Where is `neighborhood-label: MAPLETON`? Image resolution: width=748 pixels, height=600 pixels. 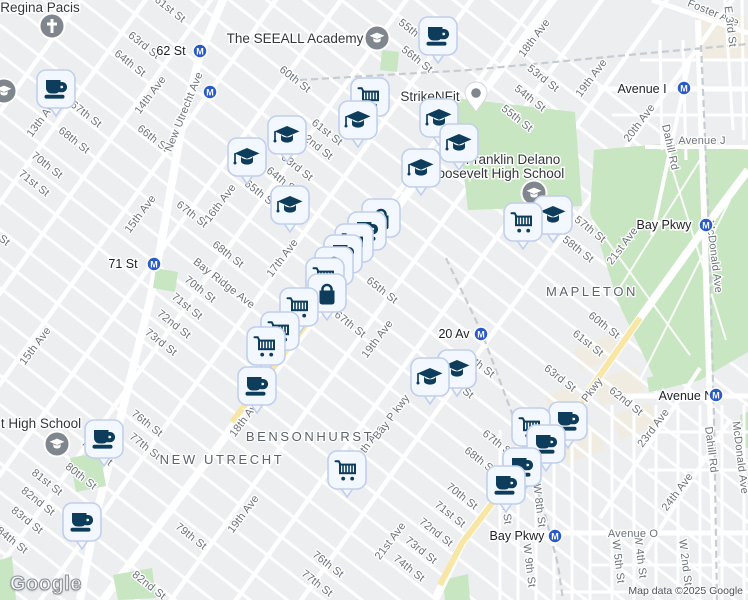
neighborhood-label: MAPLETON is located at coordinates (592, 291).